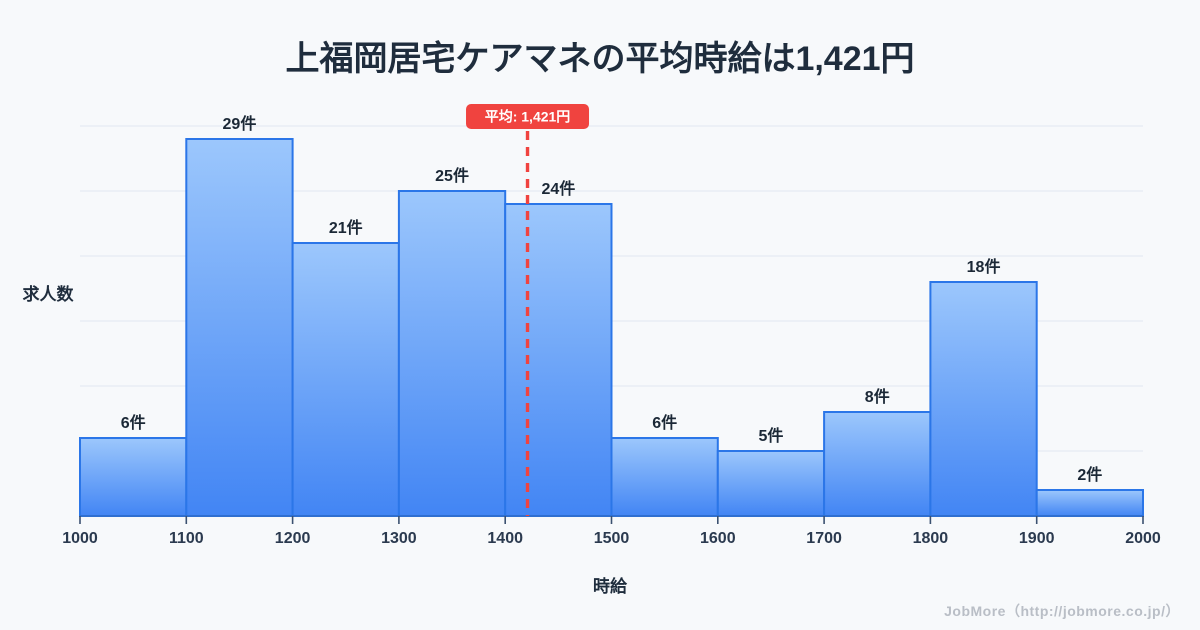  What do you see at coordinates (1062, 611) in the screenshot?
I see `attribution-footer: JobMore（http://jobmore.co.jp/）` at bounding box center [1062, 611].